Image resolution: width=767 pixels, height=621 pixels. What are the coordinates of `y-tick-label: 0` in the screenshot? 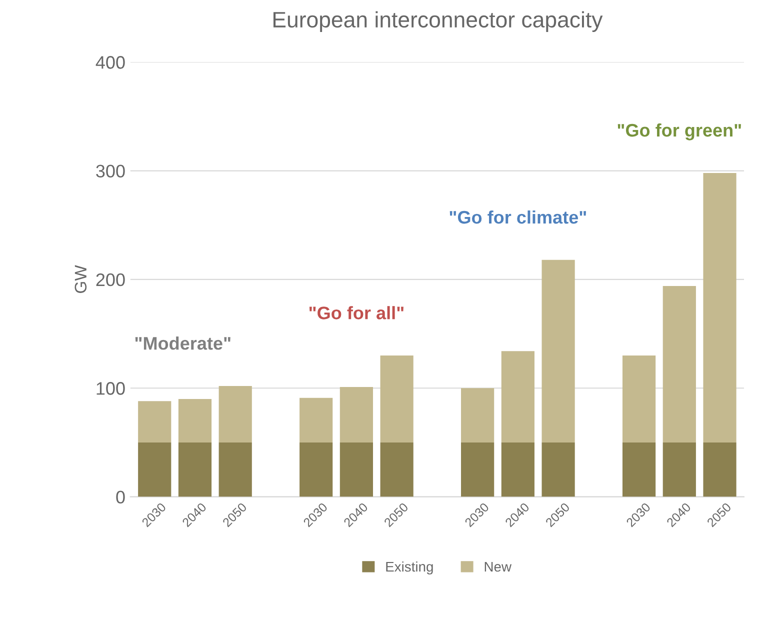 It's located at (120, 497).